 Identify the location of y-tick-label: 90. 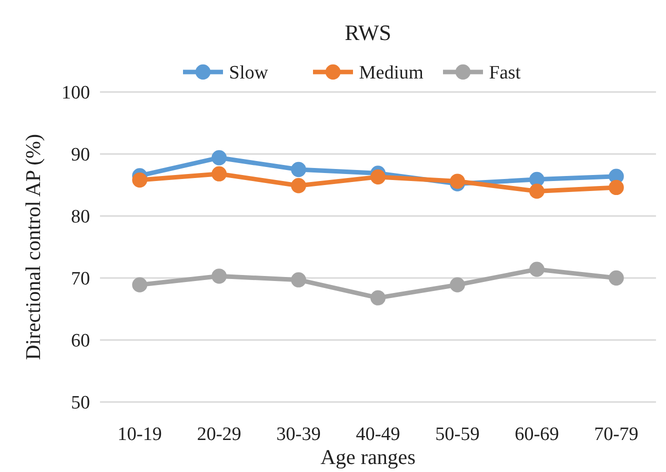
(80, 155).